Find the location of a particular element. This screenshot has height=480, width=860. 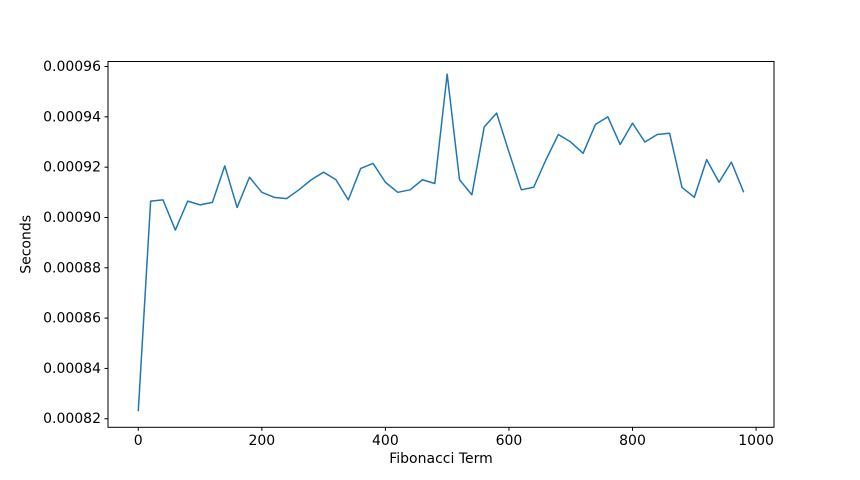

x-tick-label: 400 is located at coordinates (385, 441).